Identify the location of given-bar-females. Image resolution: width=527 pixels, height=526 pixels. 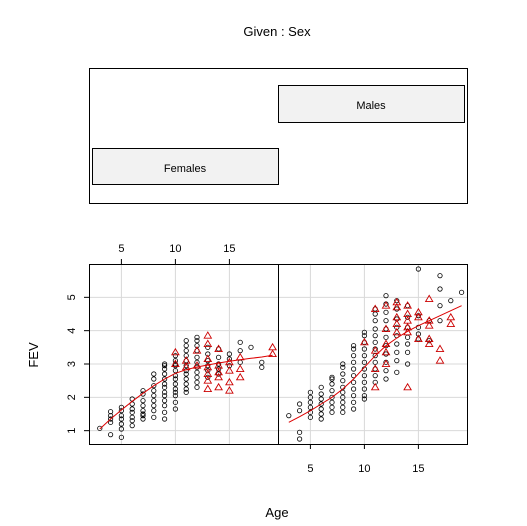
(185, 166).